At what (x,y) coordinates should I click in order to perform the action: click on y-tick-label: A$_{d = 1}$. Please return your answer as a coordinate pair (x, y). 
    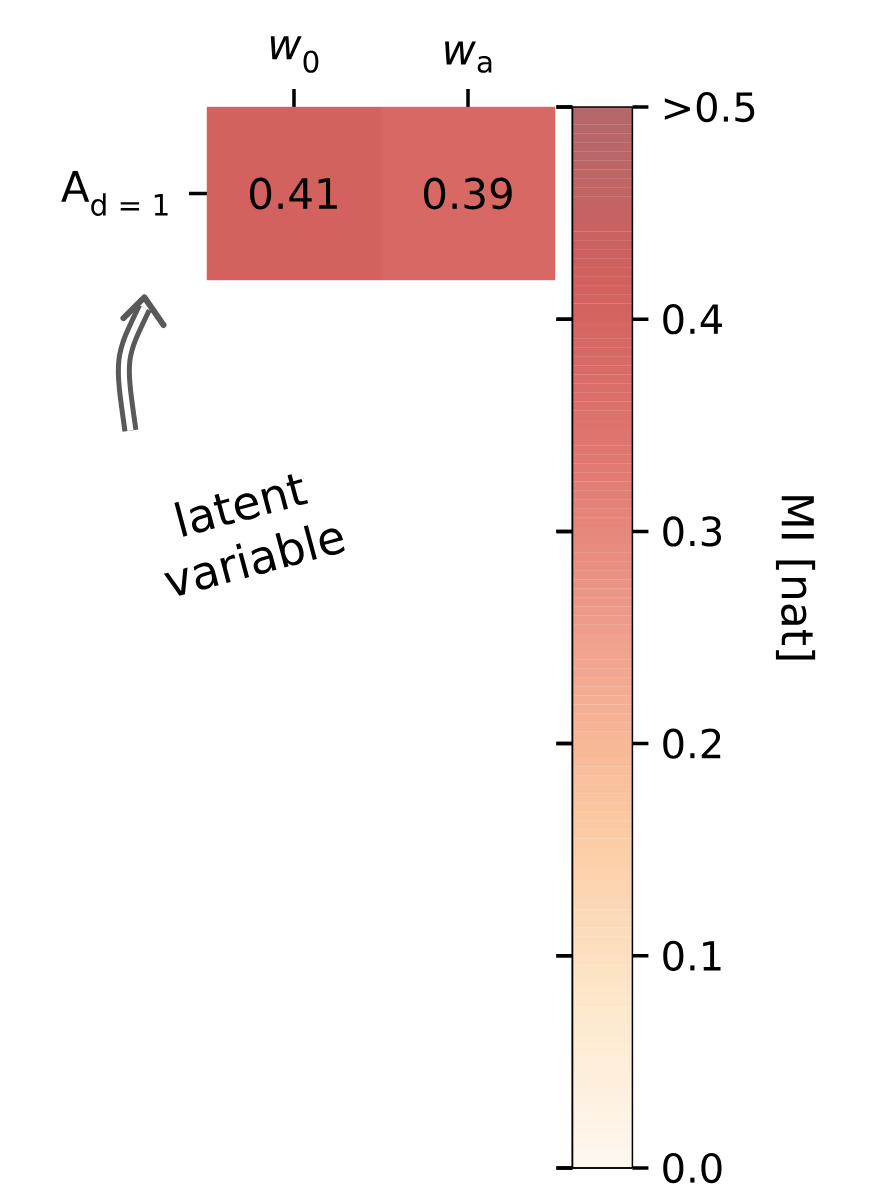
    Looking at the image, I should click on (114, 193).